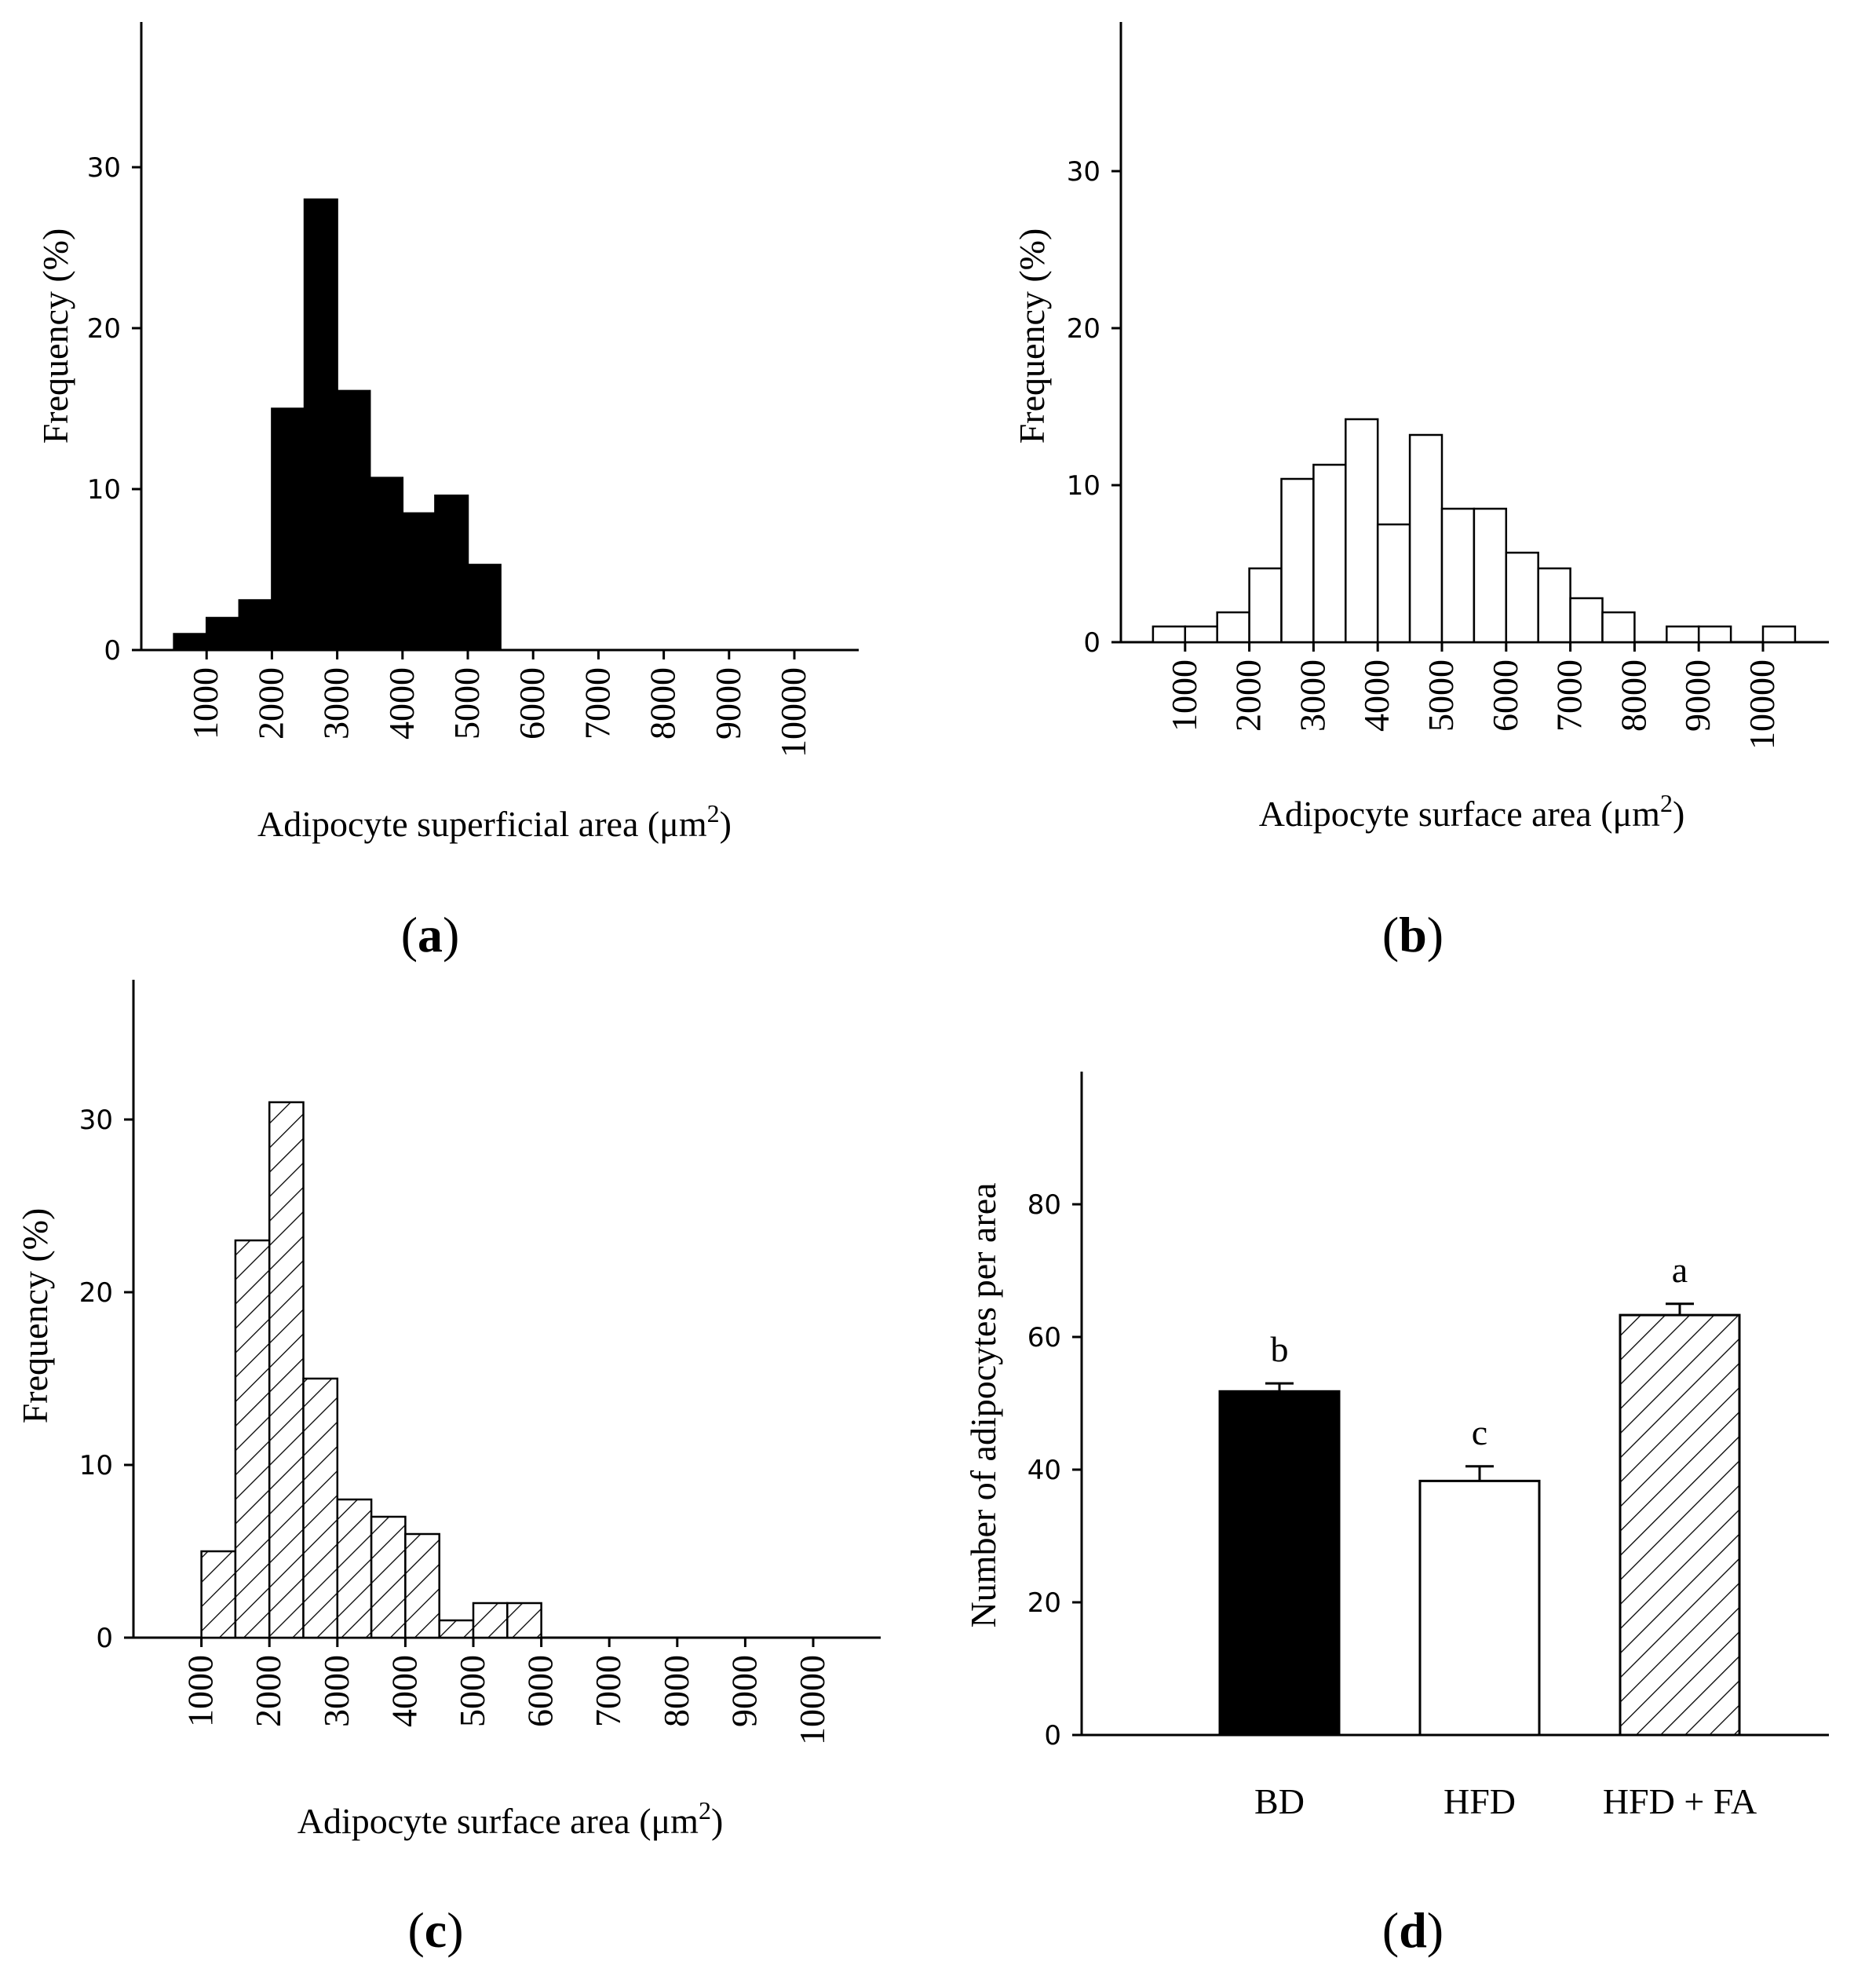  What do you see at coordinates (1480, 1608) in the screenshot?
I see `bar-hfd` at bounding box center [1480, 1608].